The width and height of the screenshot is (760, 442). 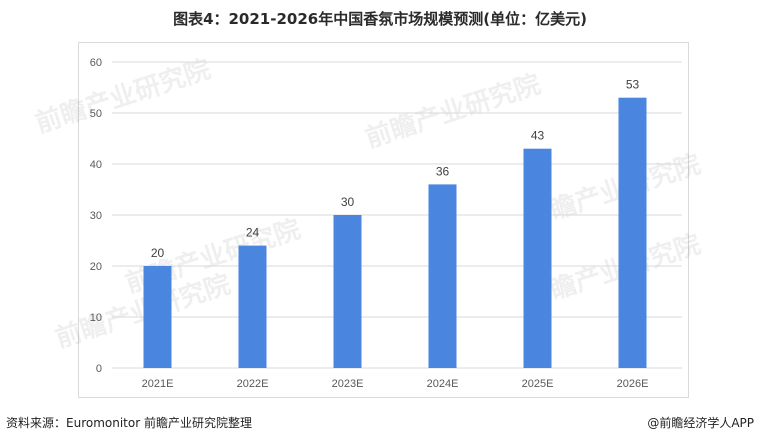 What do you see at coordinates (96, 63) in the screenshot?
I see `y-tick-label: 60` at bounding box center [96, 63].